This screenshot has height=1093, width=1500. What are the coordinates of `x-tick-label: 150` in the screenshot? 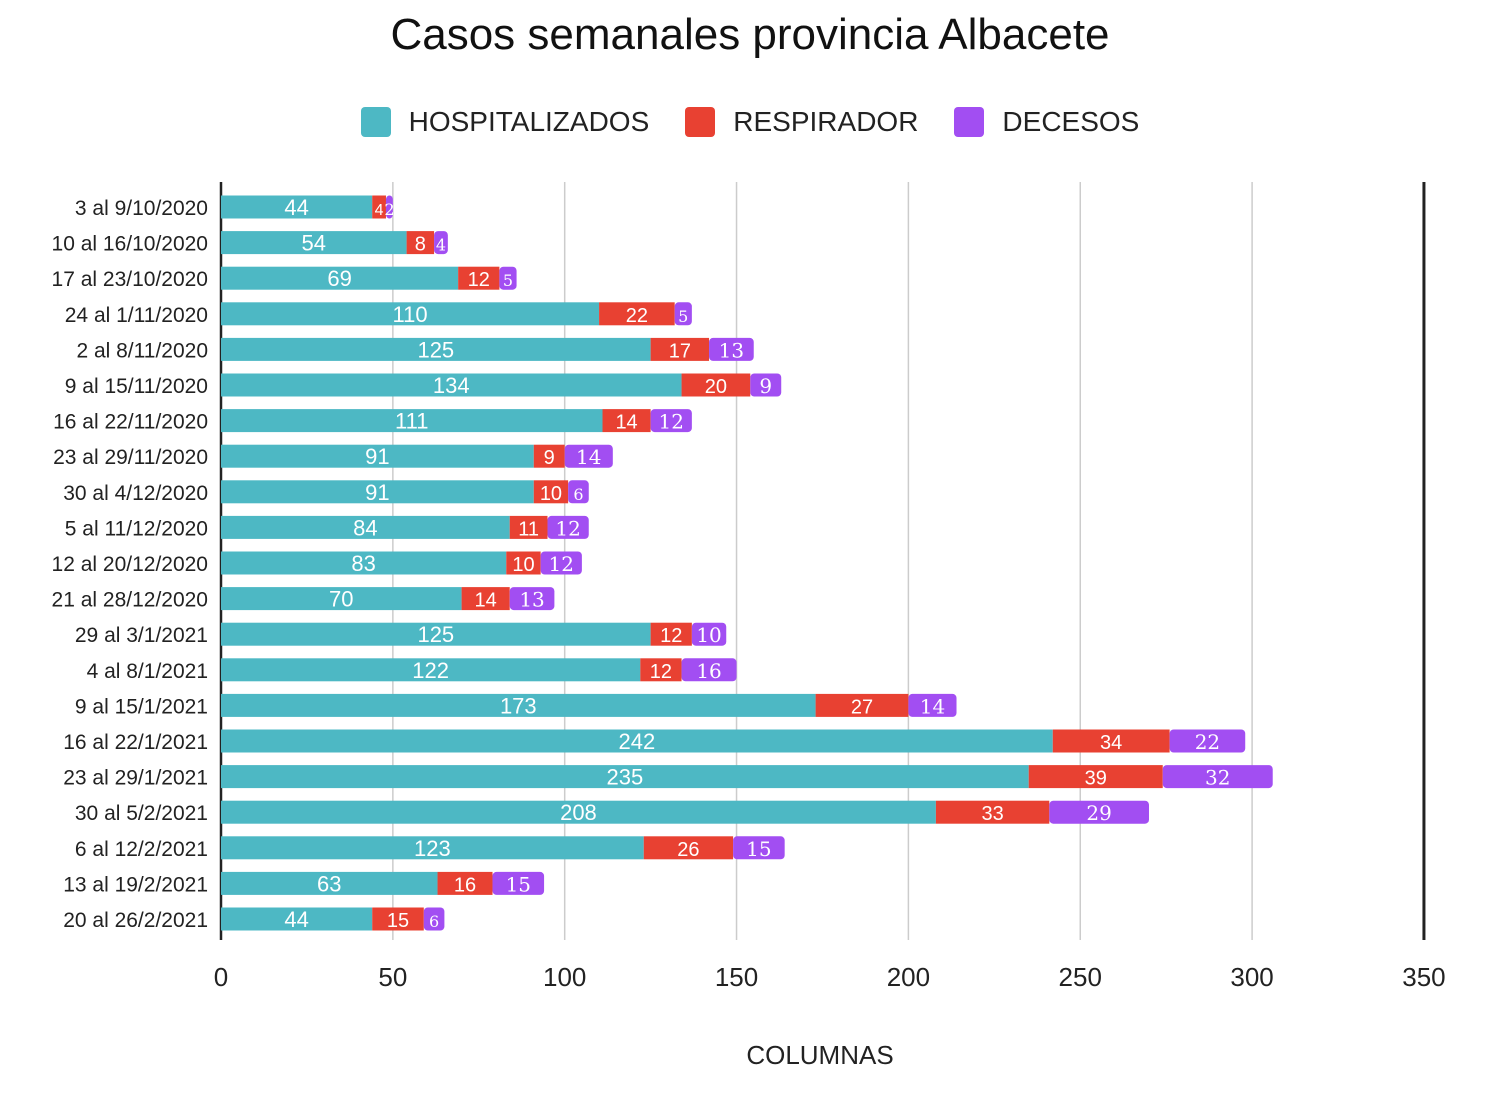 It's located at (736, 977).